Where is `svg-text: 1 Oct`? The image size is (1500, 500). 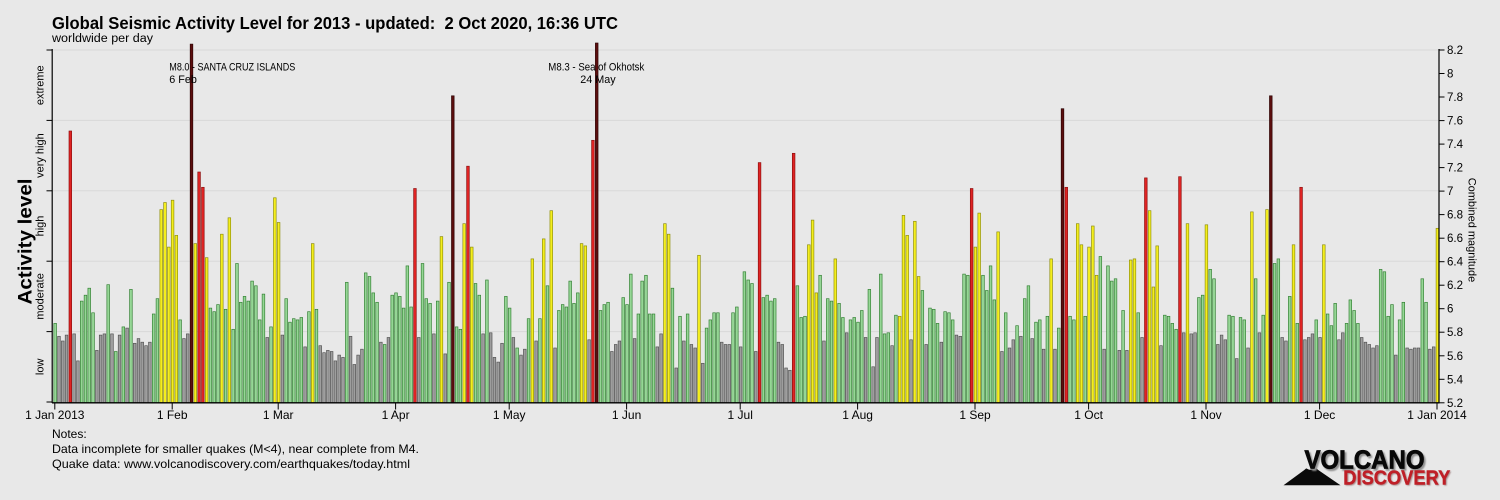
svg-text: 1 Oct is located at coordinates (1088, 415).